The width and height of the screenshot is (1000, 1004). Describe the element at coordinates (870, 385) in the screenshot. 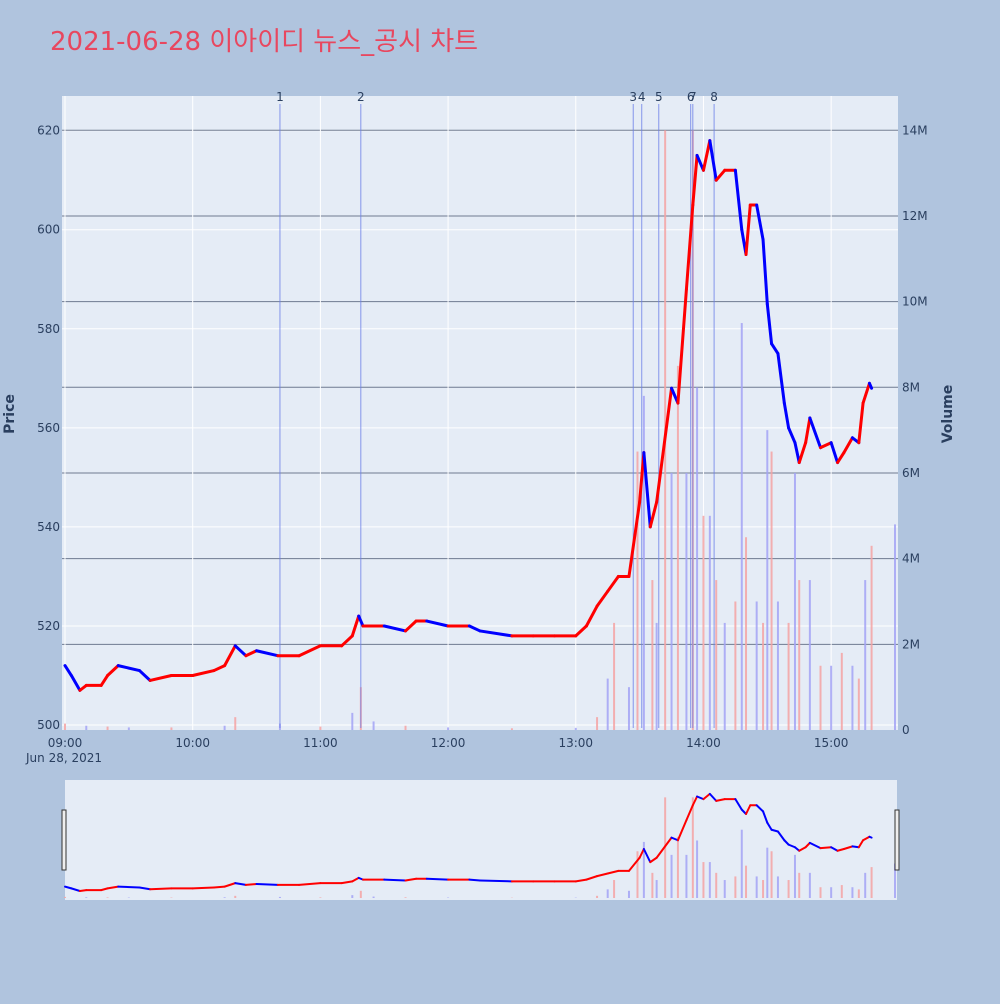

I see `price-segment` at that location.